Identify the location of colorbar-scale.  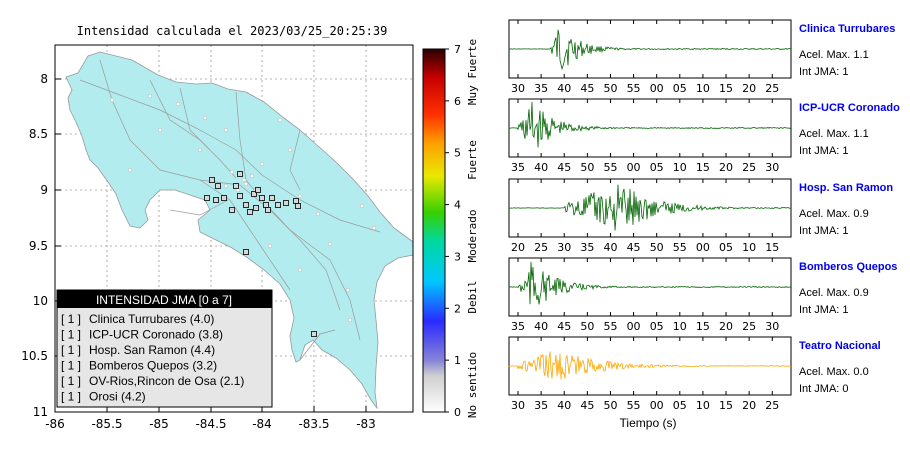
(434, 230).